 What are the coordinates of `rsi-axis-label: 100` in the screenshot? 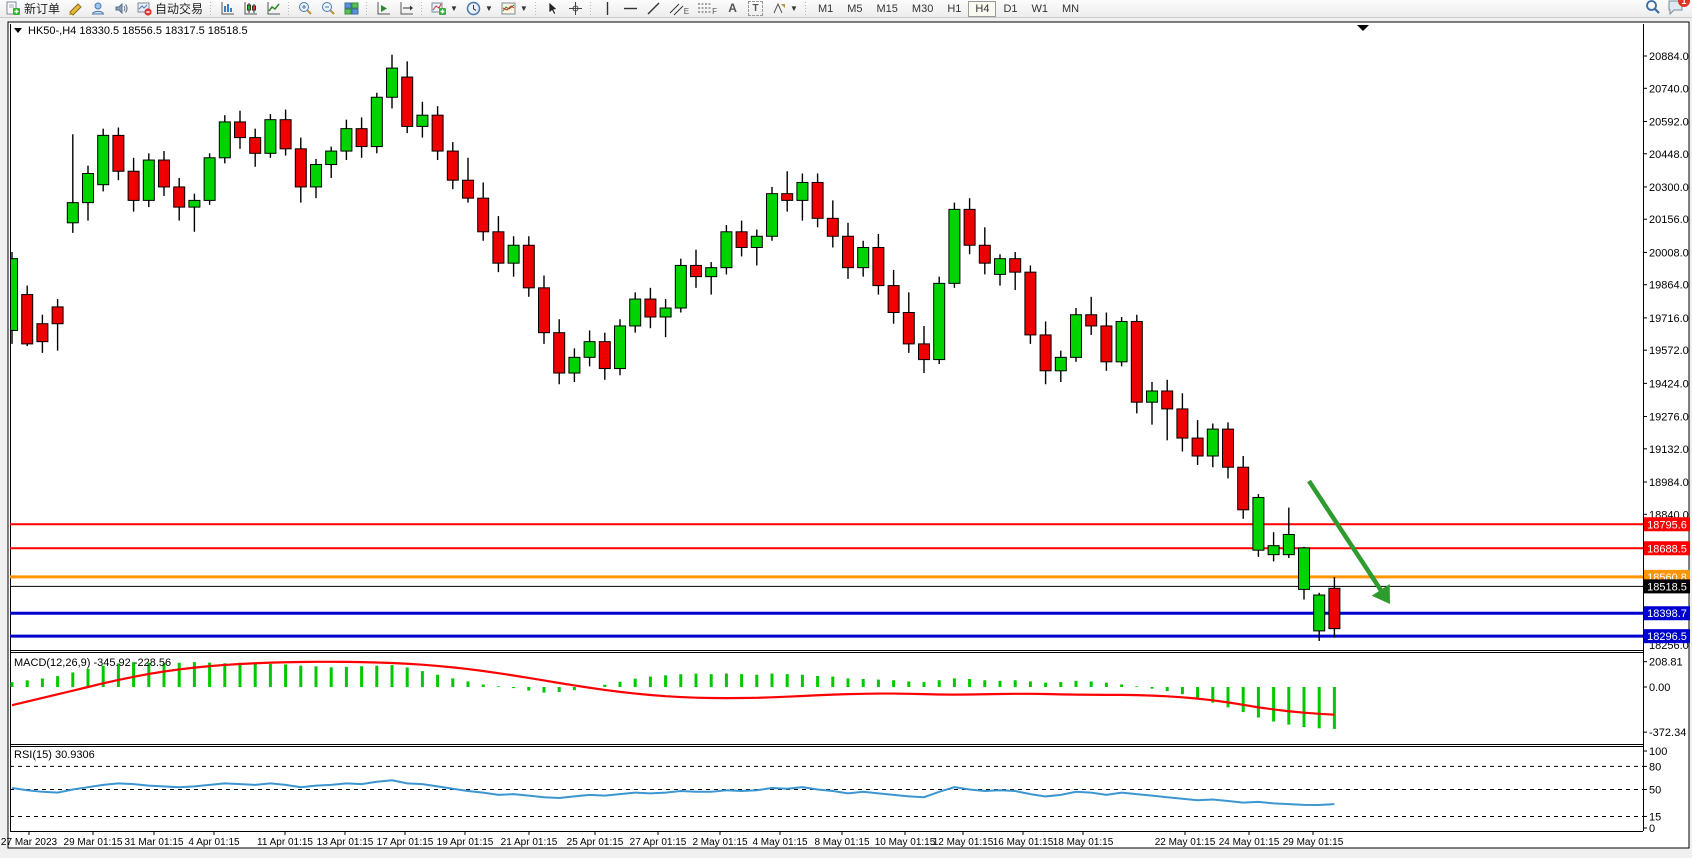 It's located at (1658, 752).